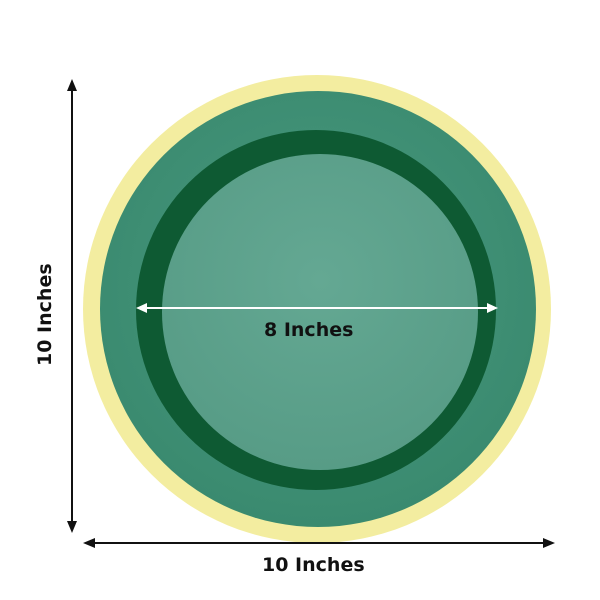 The width and height of the screenshot is (600, 600). What do you see at coordinates (45, 314) in the screenshot?
I see `height-label: 10 Inches` at bounding box center [45, 314].